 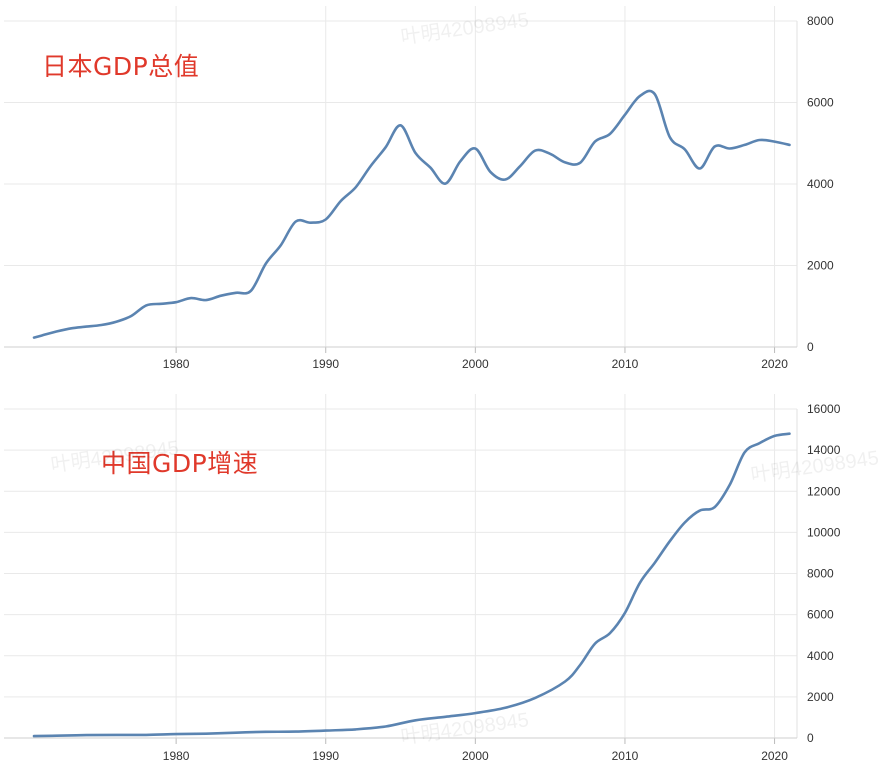 I want to click on y-tick-label: 10000, so click(x=824, y=532).